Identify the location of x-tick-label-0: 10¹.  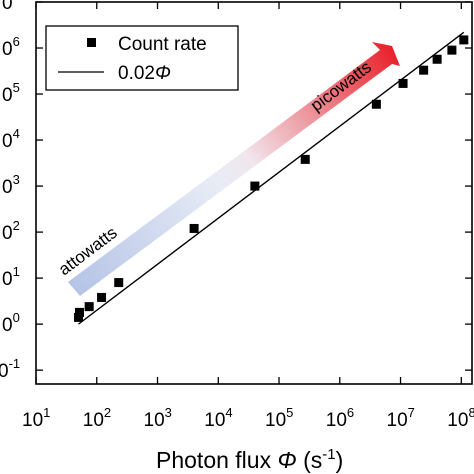
(36, 418).